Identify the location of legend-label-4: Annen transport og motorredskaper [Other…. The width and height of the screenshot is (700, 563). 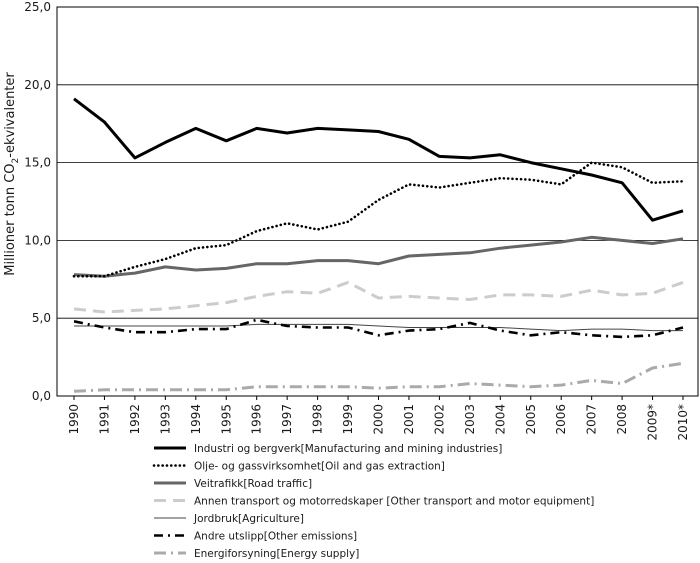
(394, 502).